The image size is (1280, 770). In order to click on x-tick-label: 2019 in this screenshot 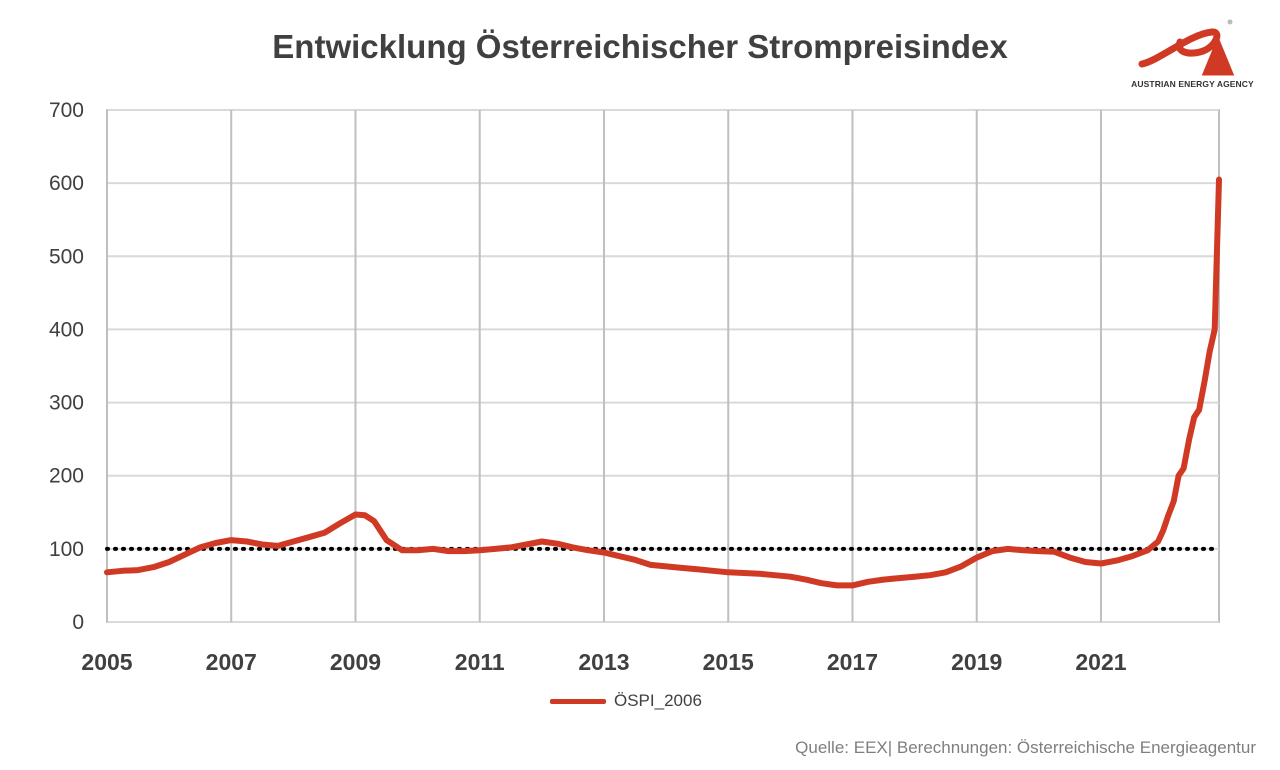, I will do `click(976, 662)`.